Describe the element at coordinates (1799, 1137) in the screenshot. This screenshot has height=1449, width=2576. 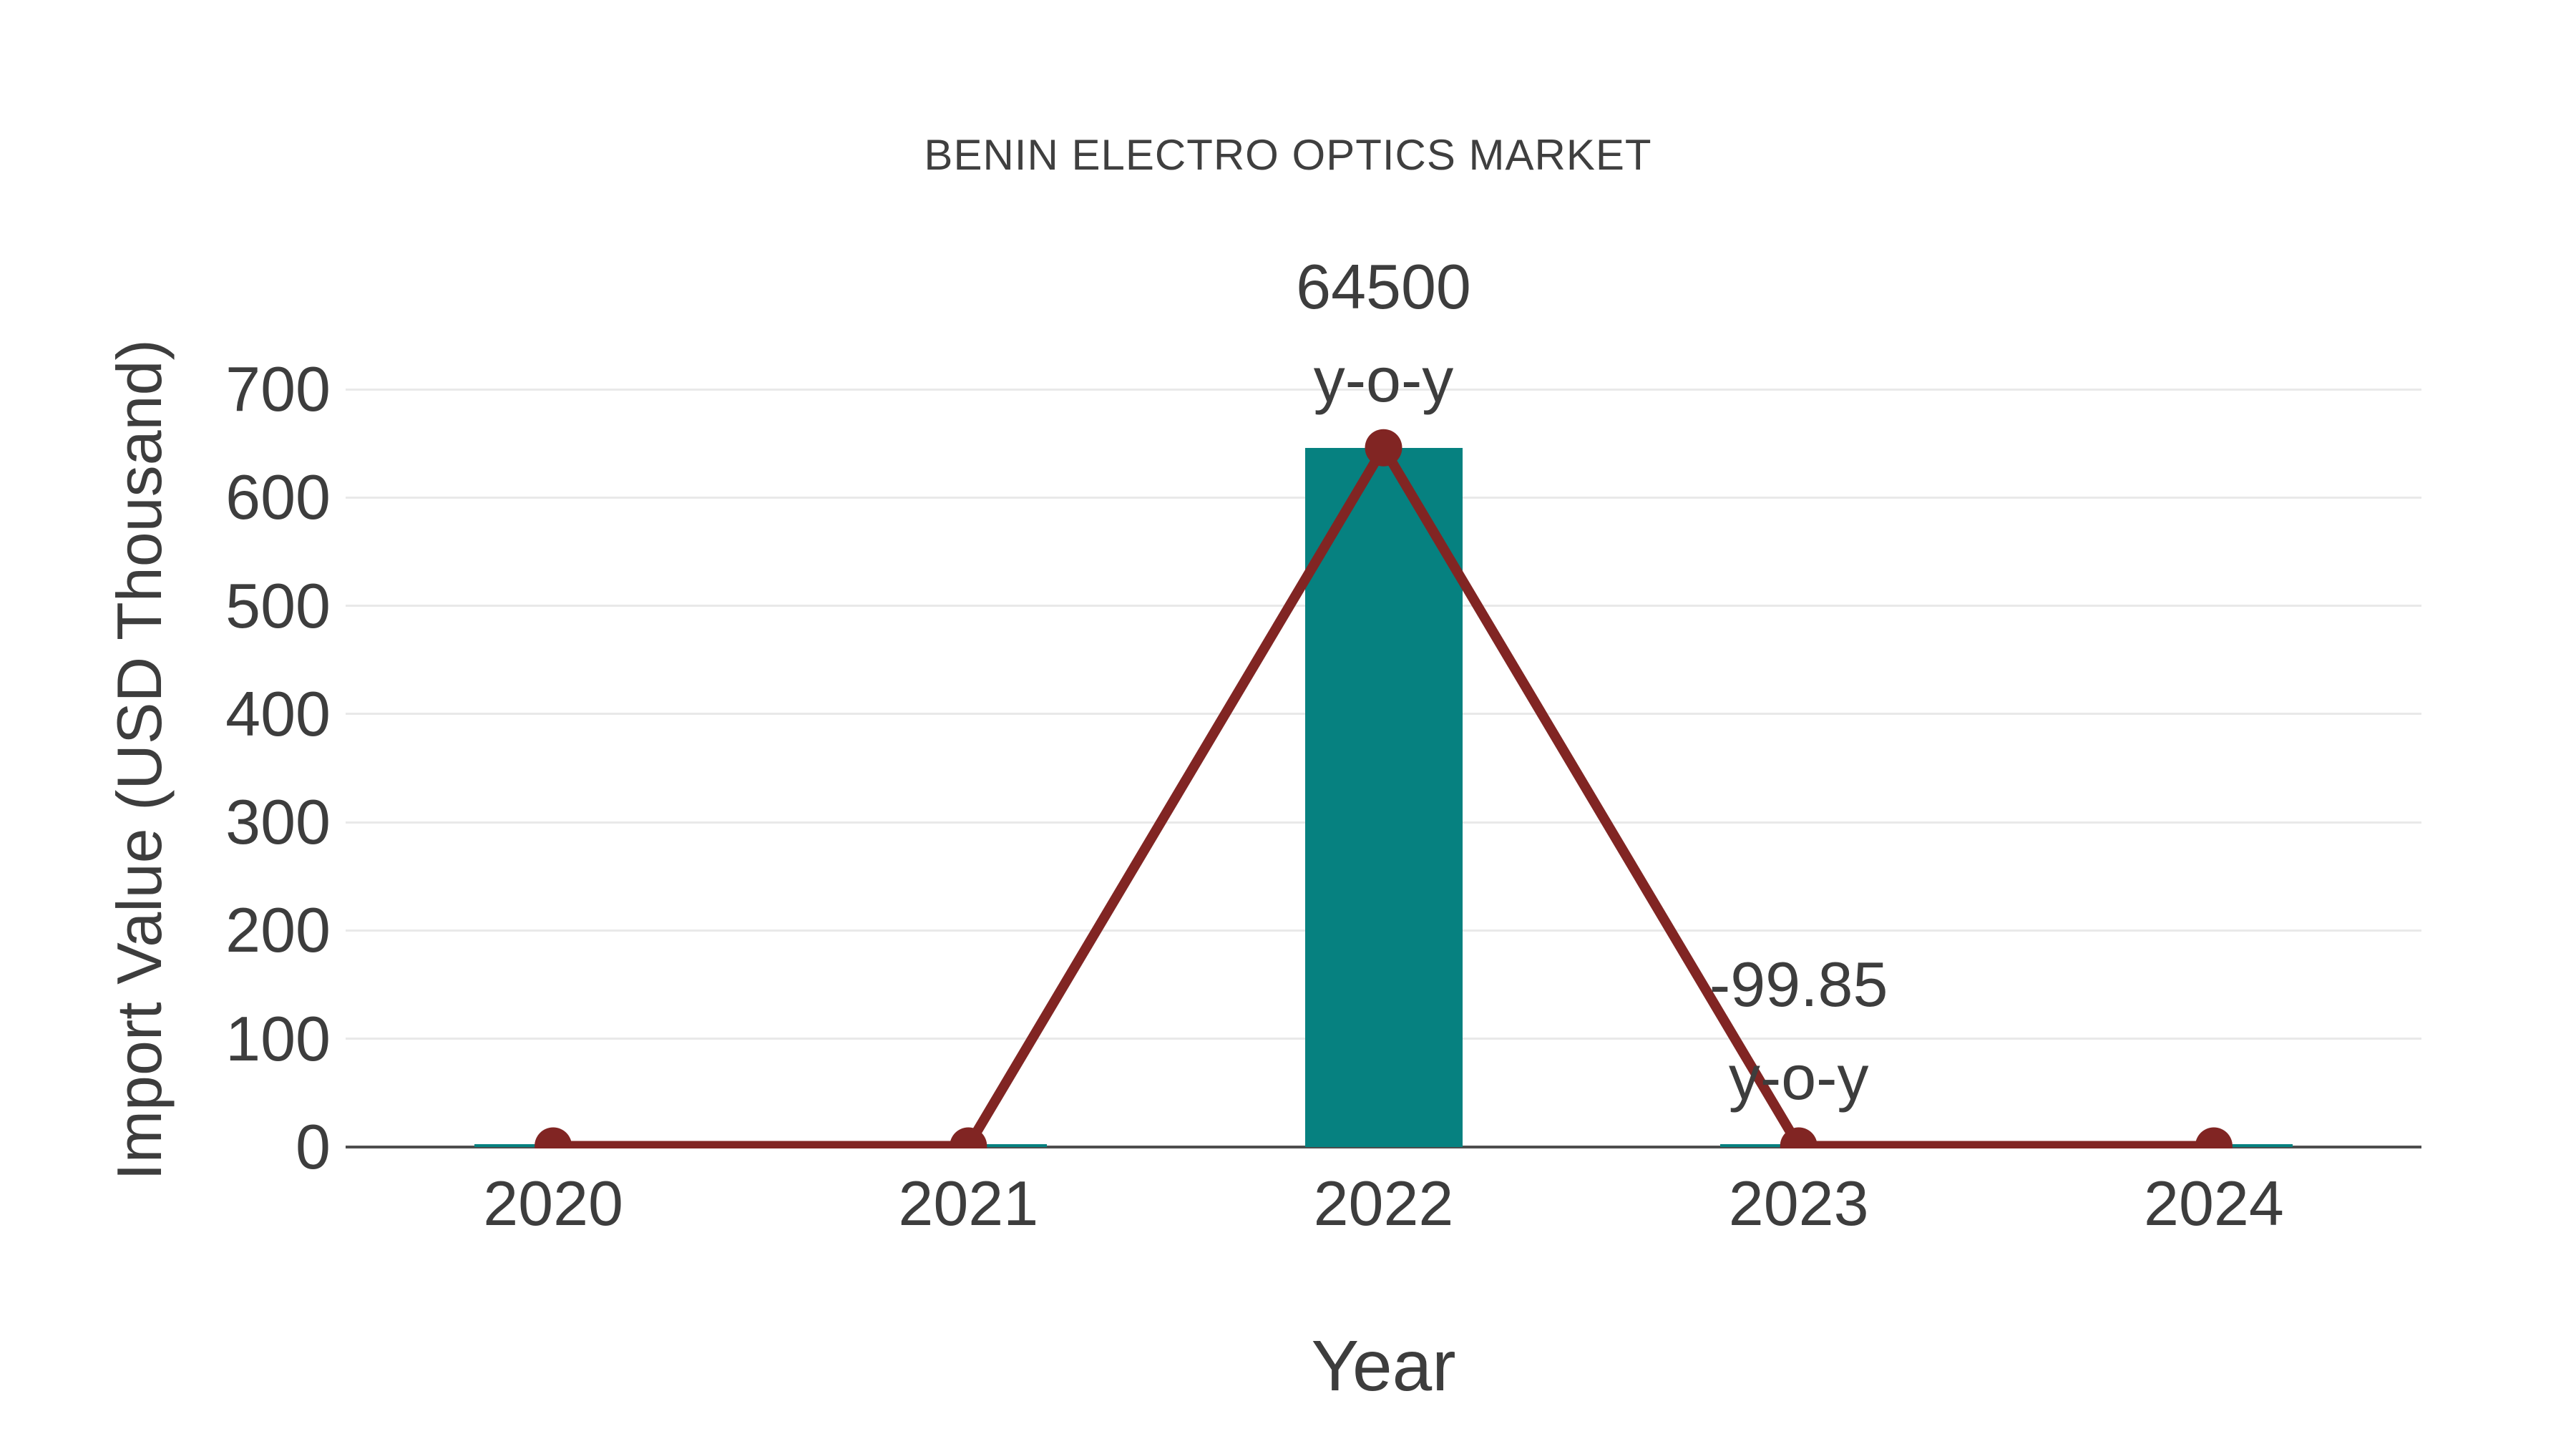
I see `line-marker-2023` at that location.